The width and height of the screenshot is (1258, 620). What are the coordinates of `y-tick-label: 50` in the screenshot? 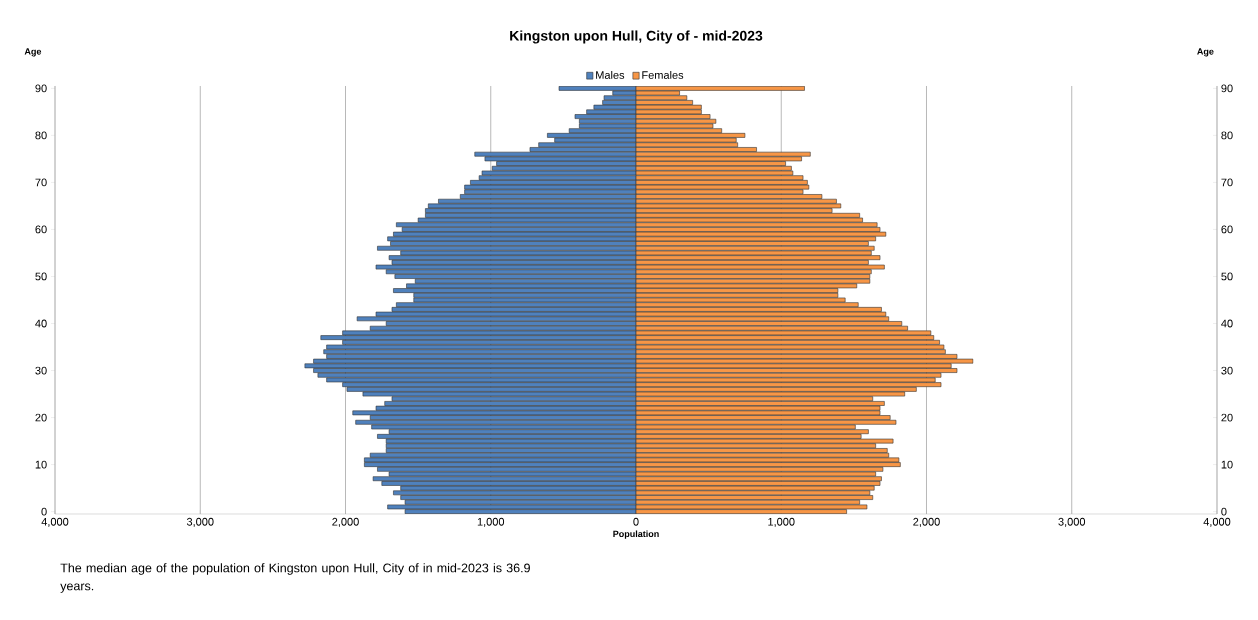 It's located at (1227, 276).